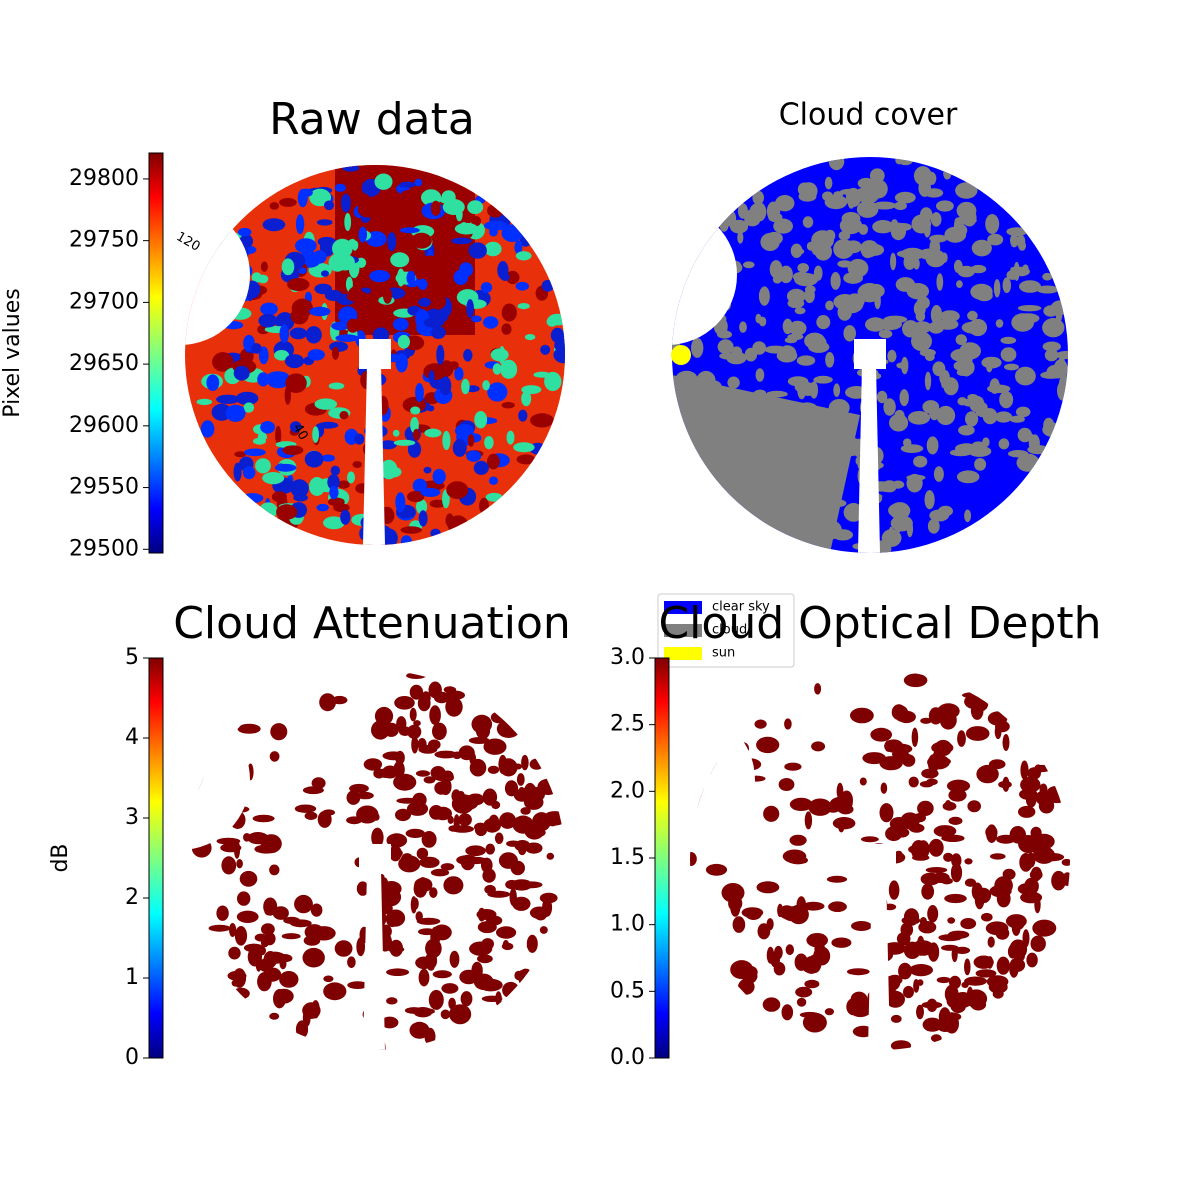  I want to click on tick-label: 2.5, so click(627, 724).